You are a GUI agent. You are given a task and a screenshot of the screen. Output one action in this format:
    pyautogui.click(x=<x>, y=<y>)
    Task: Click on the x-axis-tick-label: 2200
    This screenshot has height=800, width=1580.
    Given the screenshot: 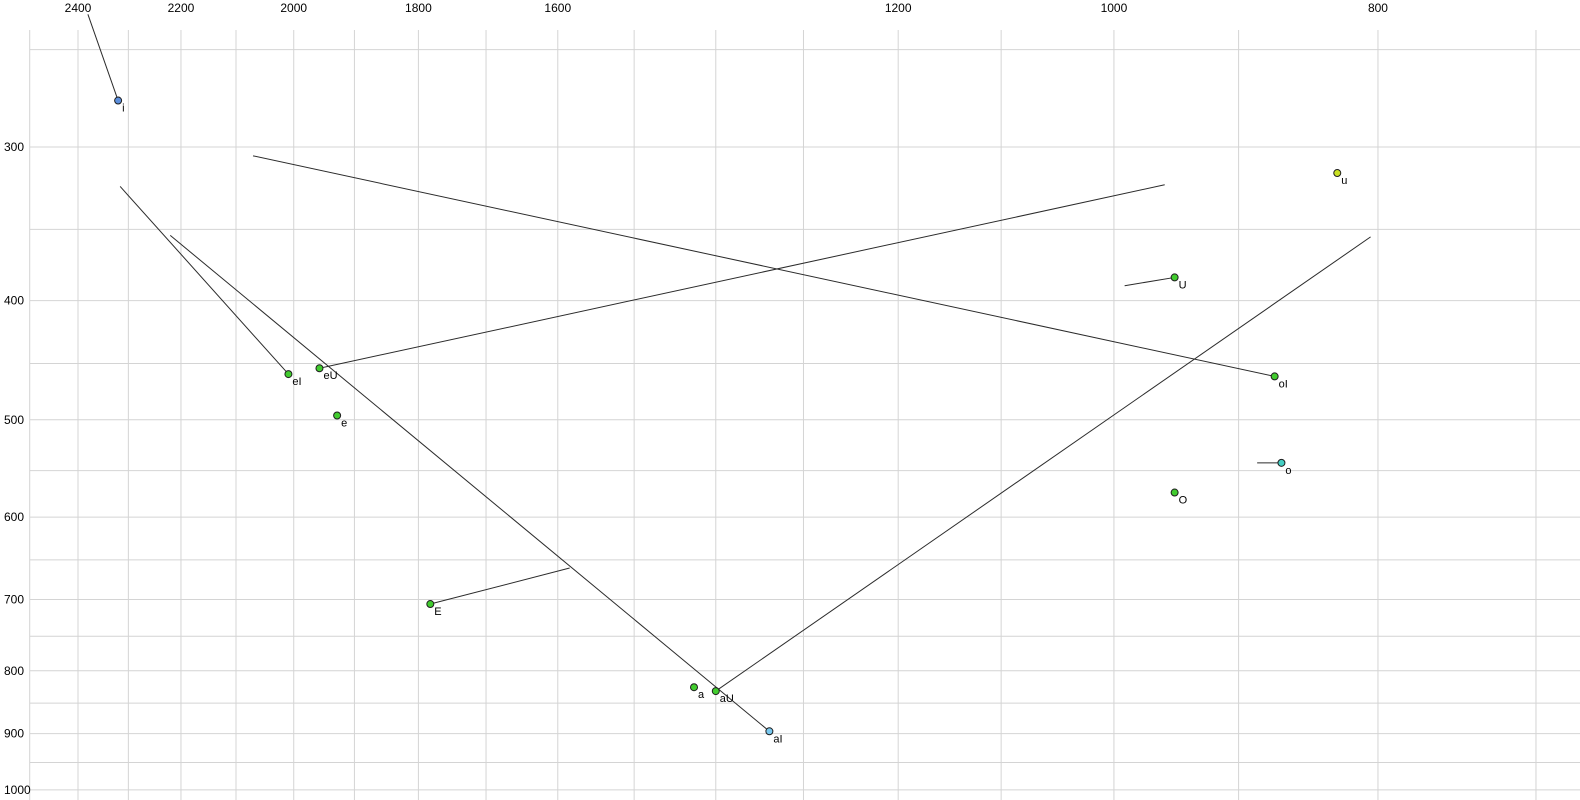 What is the action you would take?
    pyautogui.click(x=181, y=8)
    